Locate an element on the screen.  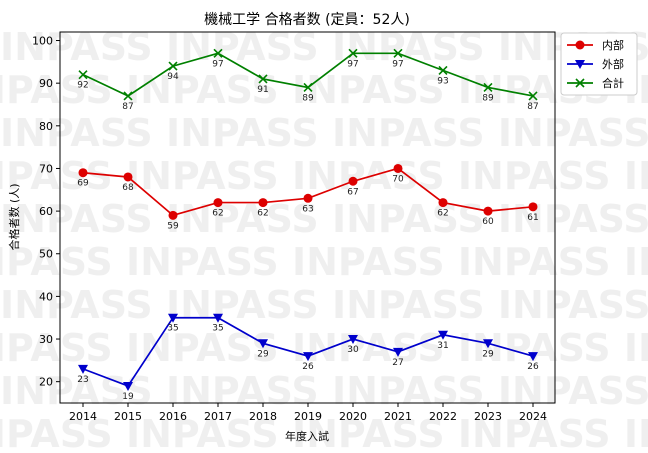
data-label: 94 is located at coordinates (173, 77).